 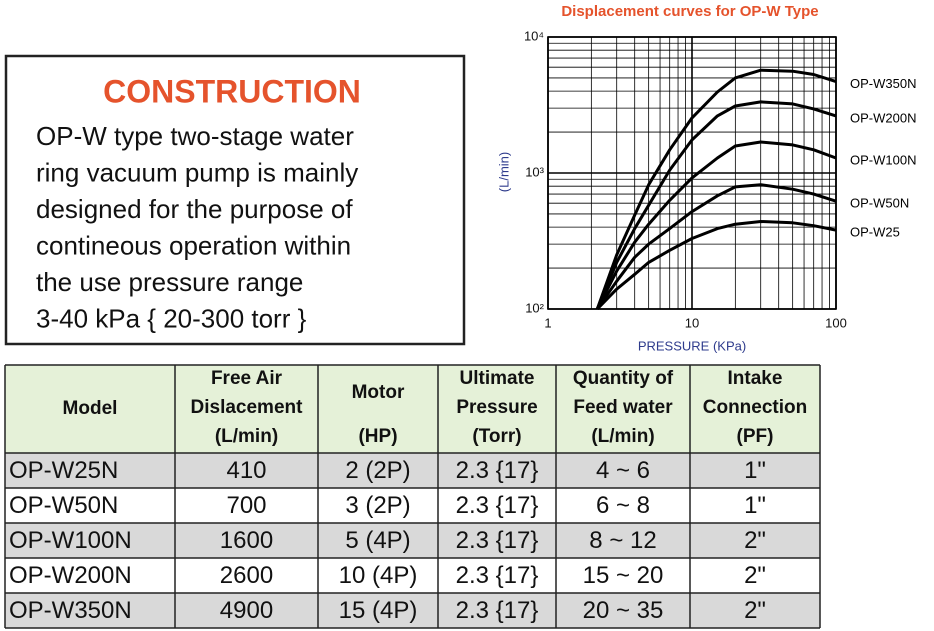 What do you see at coordinates (70, 540) in the screenshot?
I see `table-cell: OP-W100N` at bounding box center [70, 540].